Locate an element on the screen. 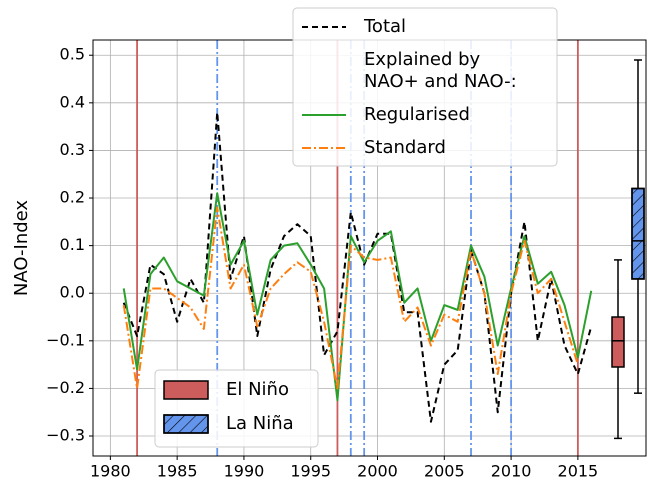 The height and width of the screenshot is (487, 648). x-tick-label: 2010 is located at coordinates (511, 471).